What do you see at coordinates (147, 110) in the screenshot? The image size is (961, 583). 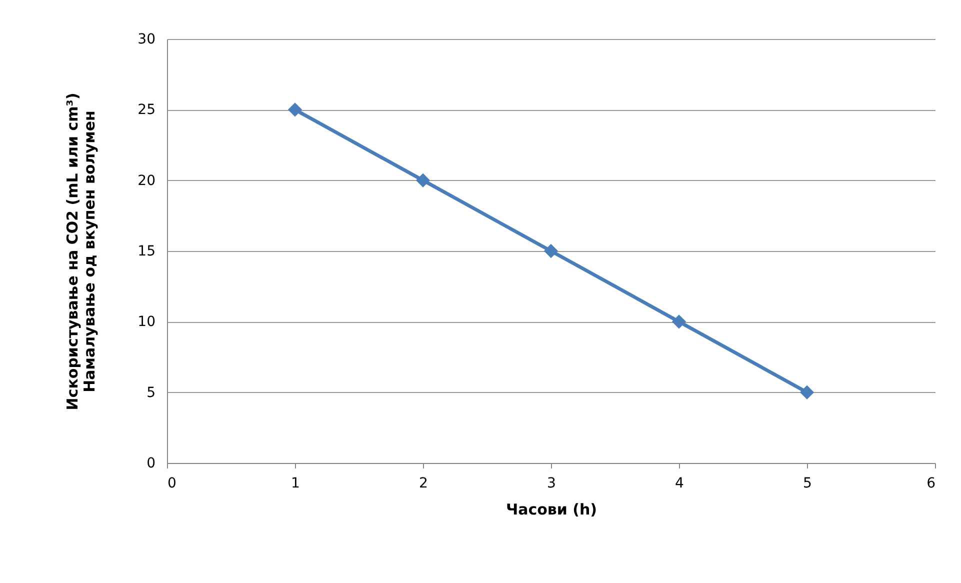 I see `y-tick-label: 25` at bounding box center [147, 110].